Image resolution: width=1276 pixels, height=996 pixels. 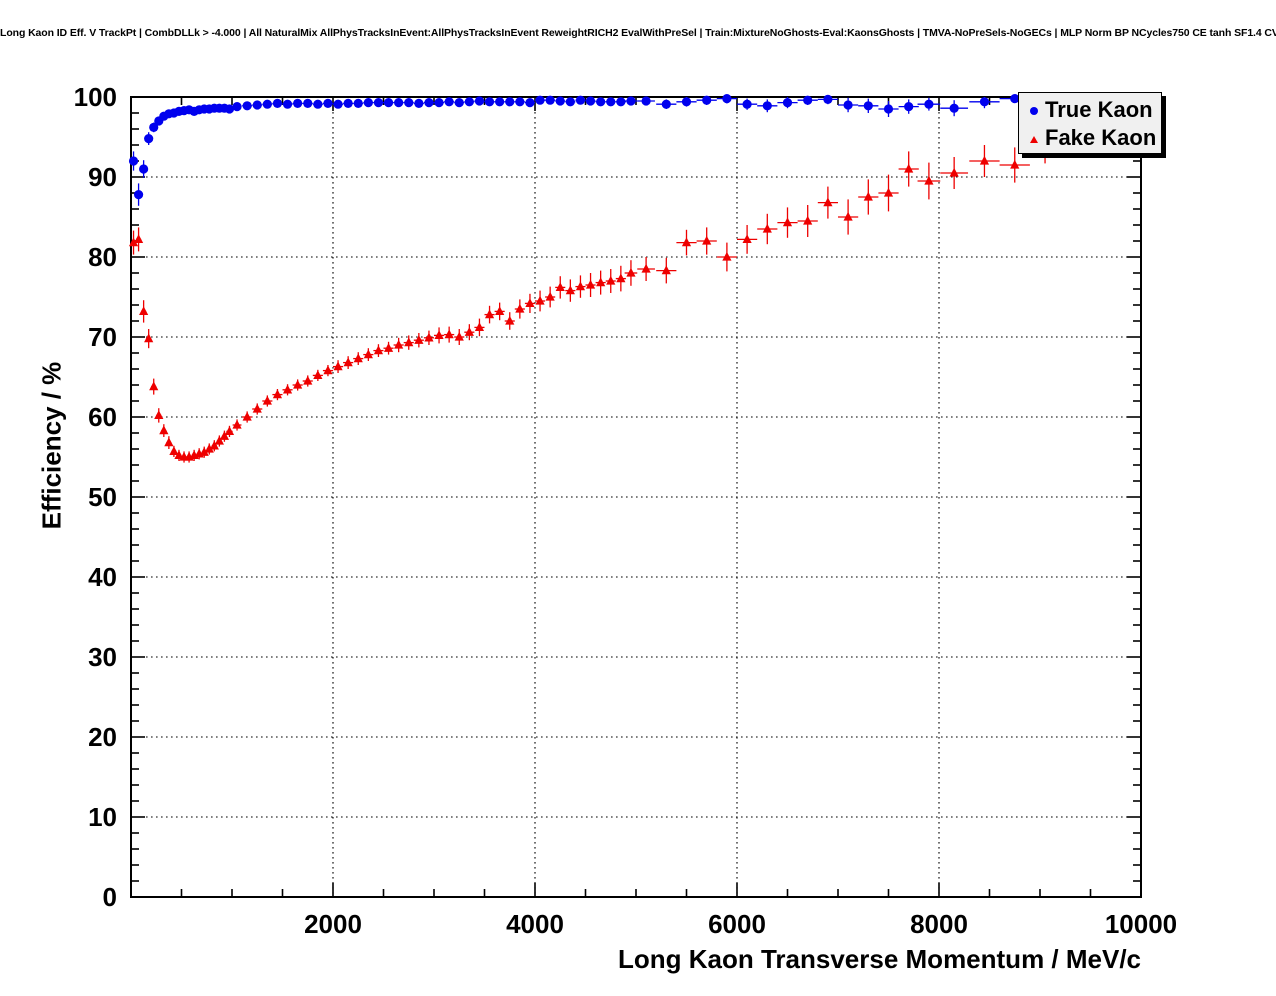 I want to click on legend: True Kaon Fake Kaon, so click(x=1090, y=123).